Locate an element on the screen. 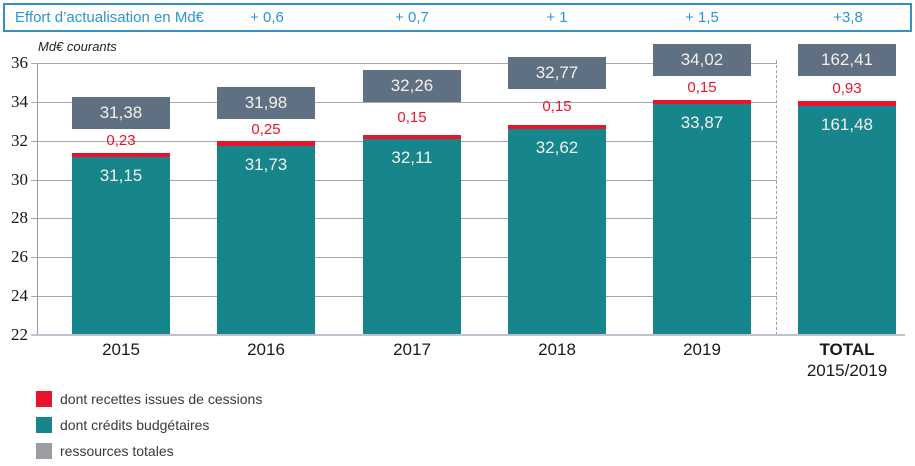  cessions-value-label-2018: 0,15 is located at coordinates (557, 106).